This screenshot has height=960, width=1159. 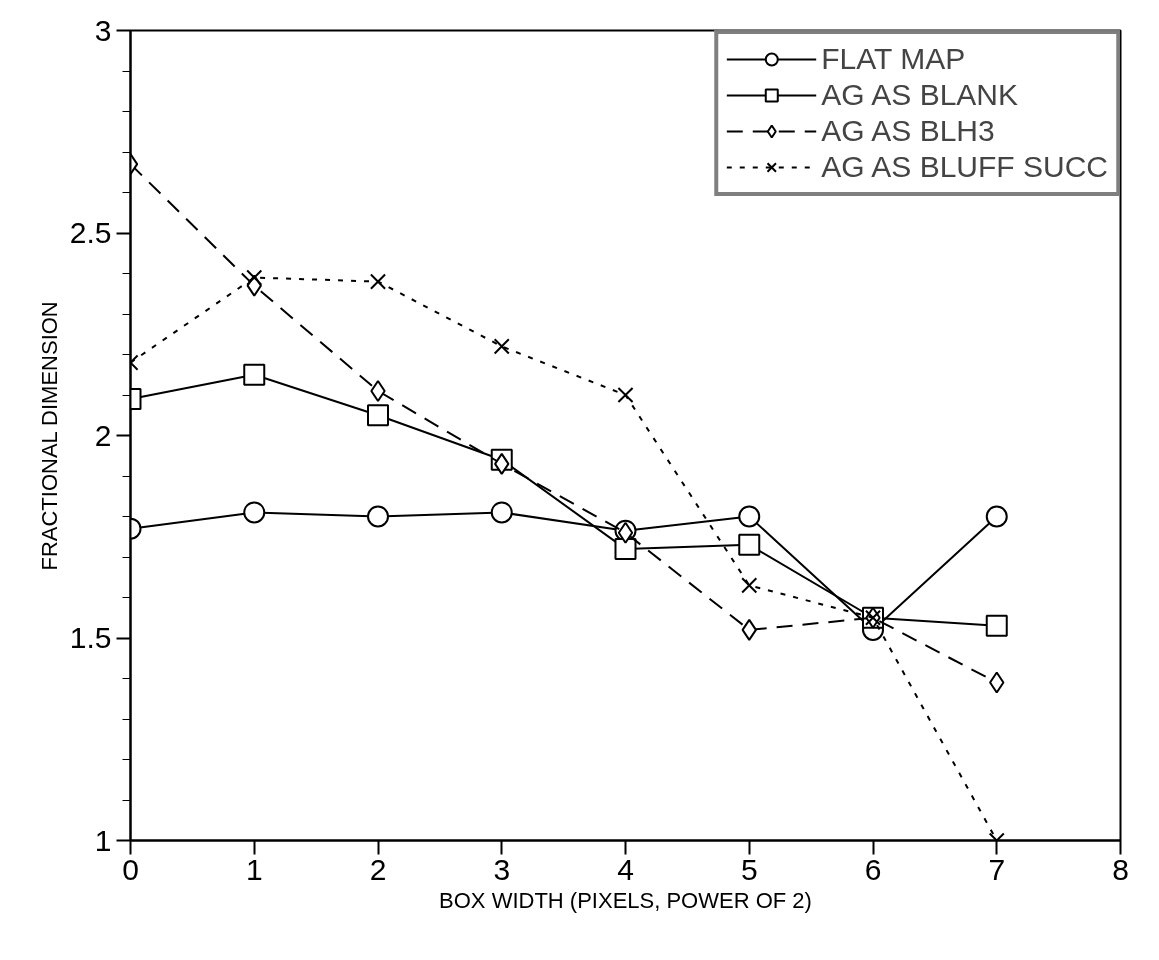 I want to click on legend-label: AG AS BLUFF SUCC, so click(x=964, y=167).